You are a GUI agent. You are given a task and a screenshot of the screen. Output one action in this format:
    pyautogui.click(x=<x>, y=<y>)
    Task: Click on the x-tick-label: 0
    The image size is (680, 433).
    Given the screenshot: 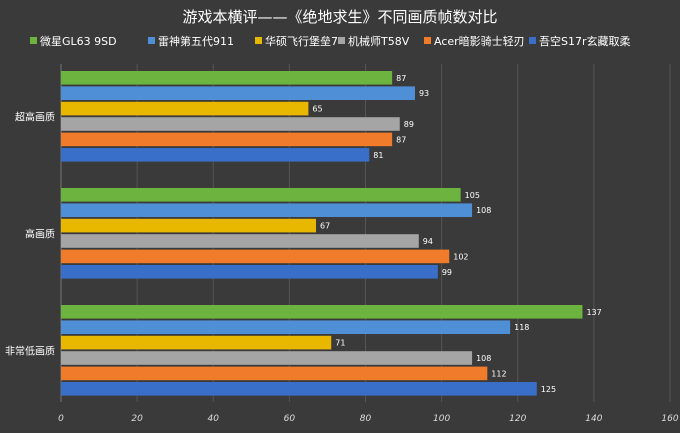 What is the action you would take?
    pyautogui.click(x=61, y=419)
    